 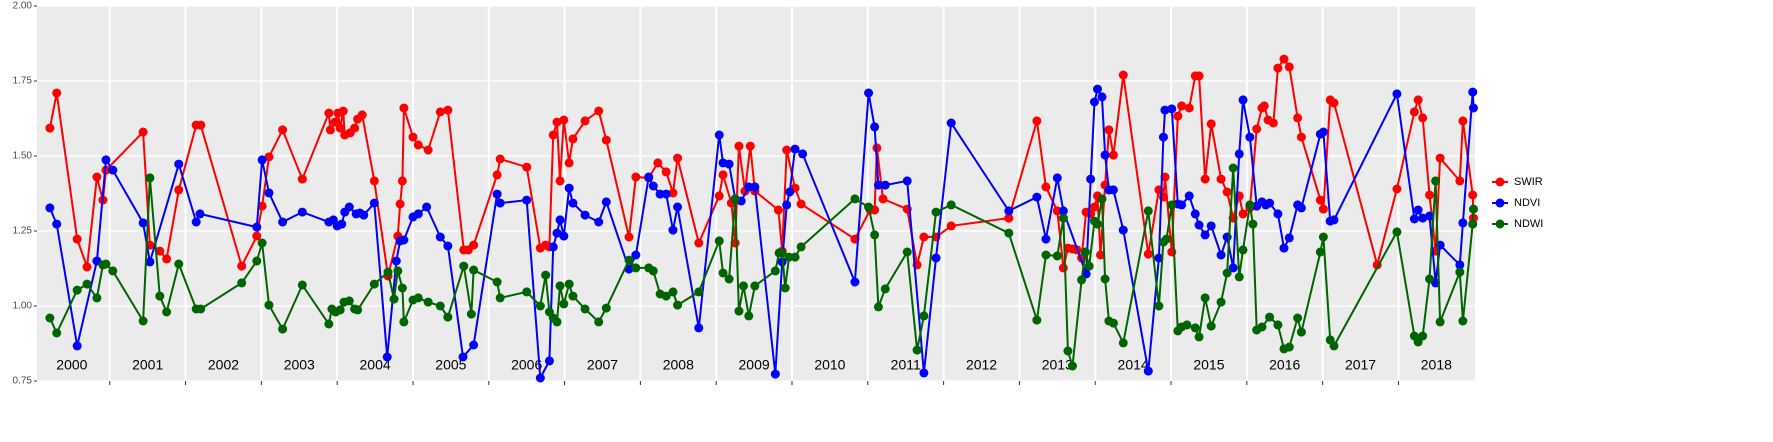 I want to click on year-label: 2011, so click(x=906, y=365).